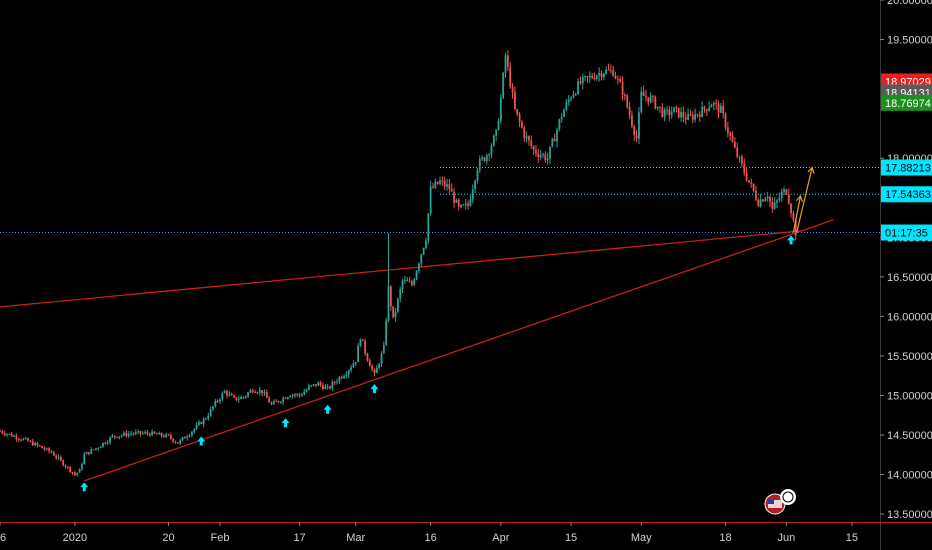 The width and height of the screenshot is (932, 550). Describe the element at coordinates (299, 538) in the screenshot. I see `x-tick-label-4: 17` at that location.